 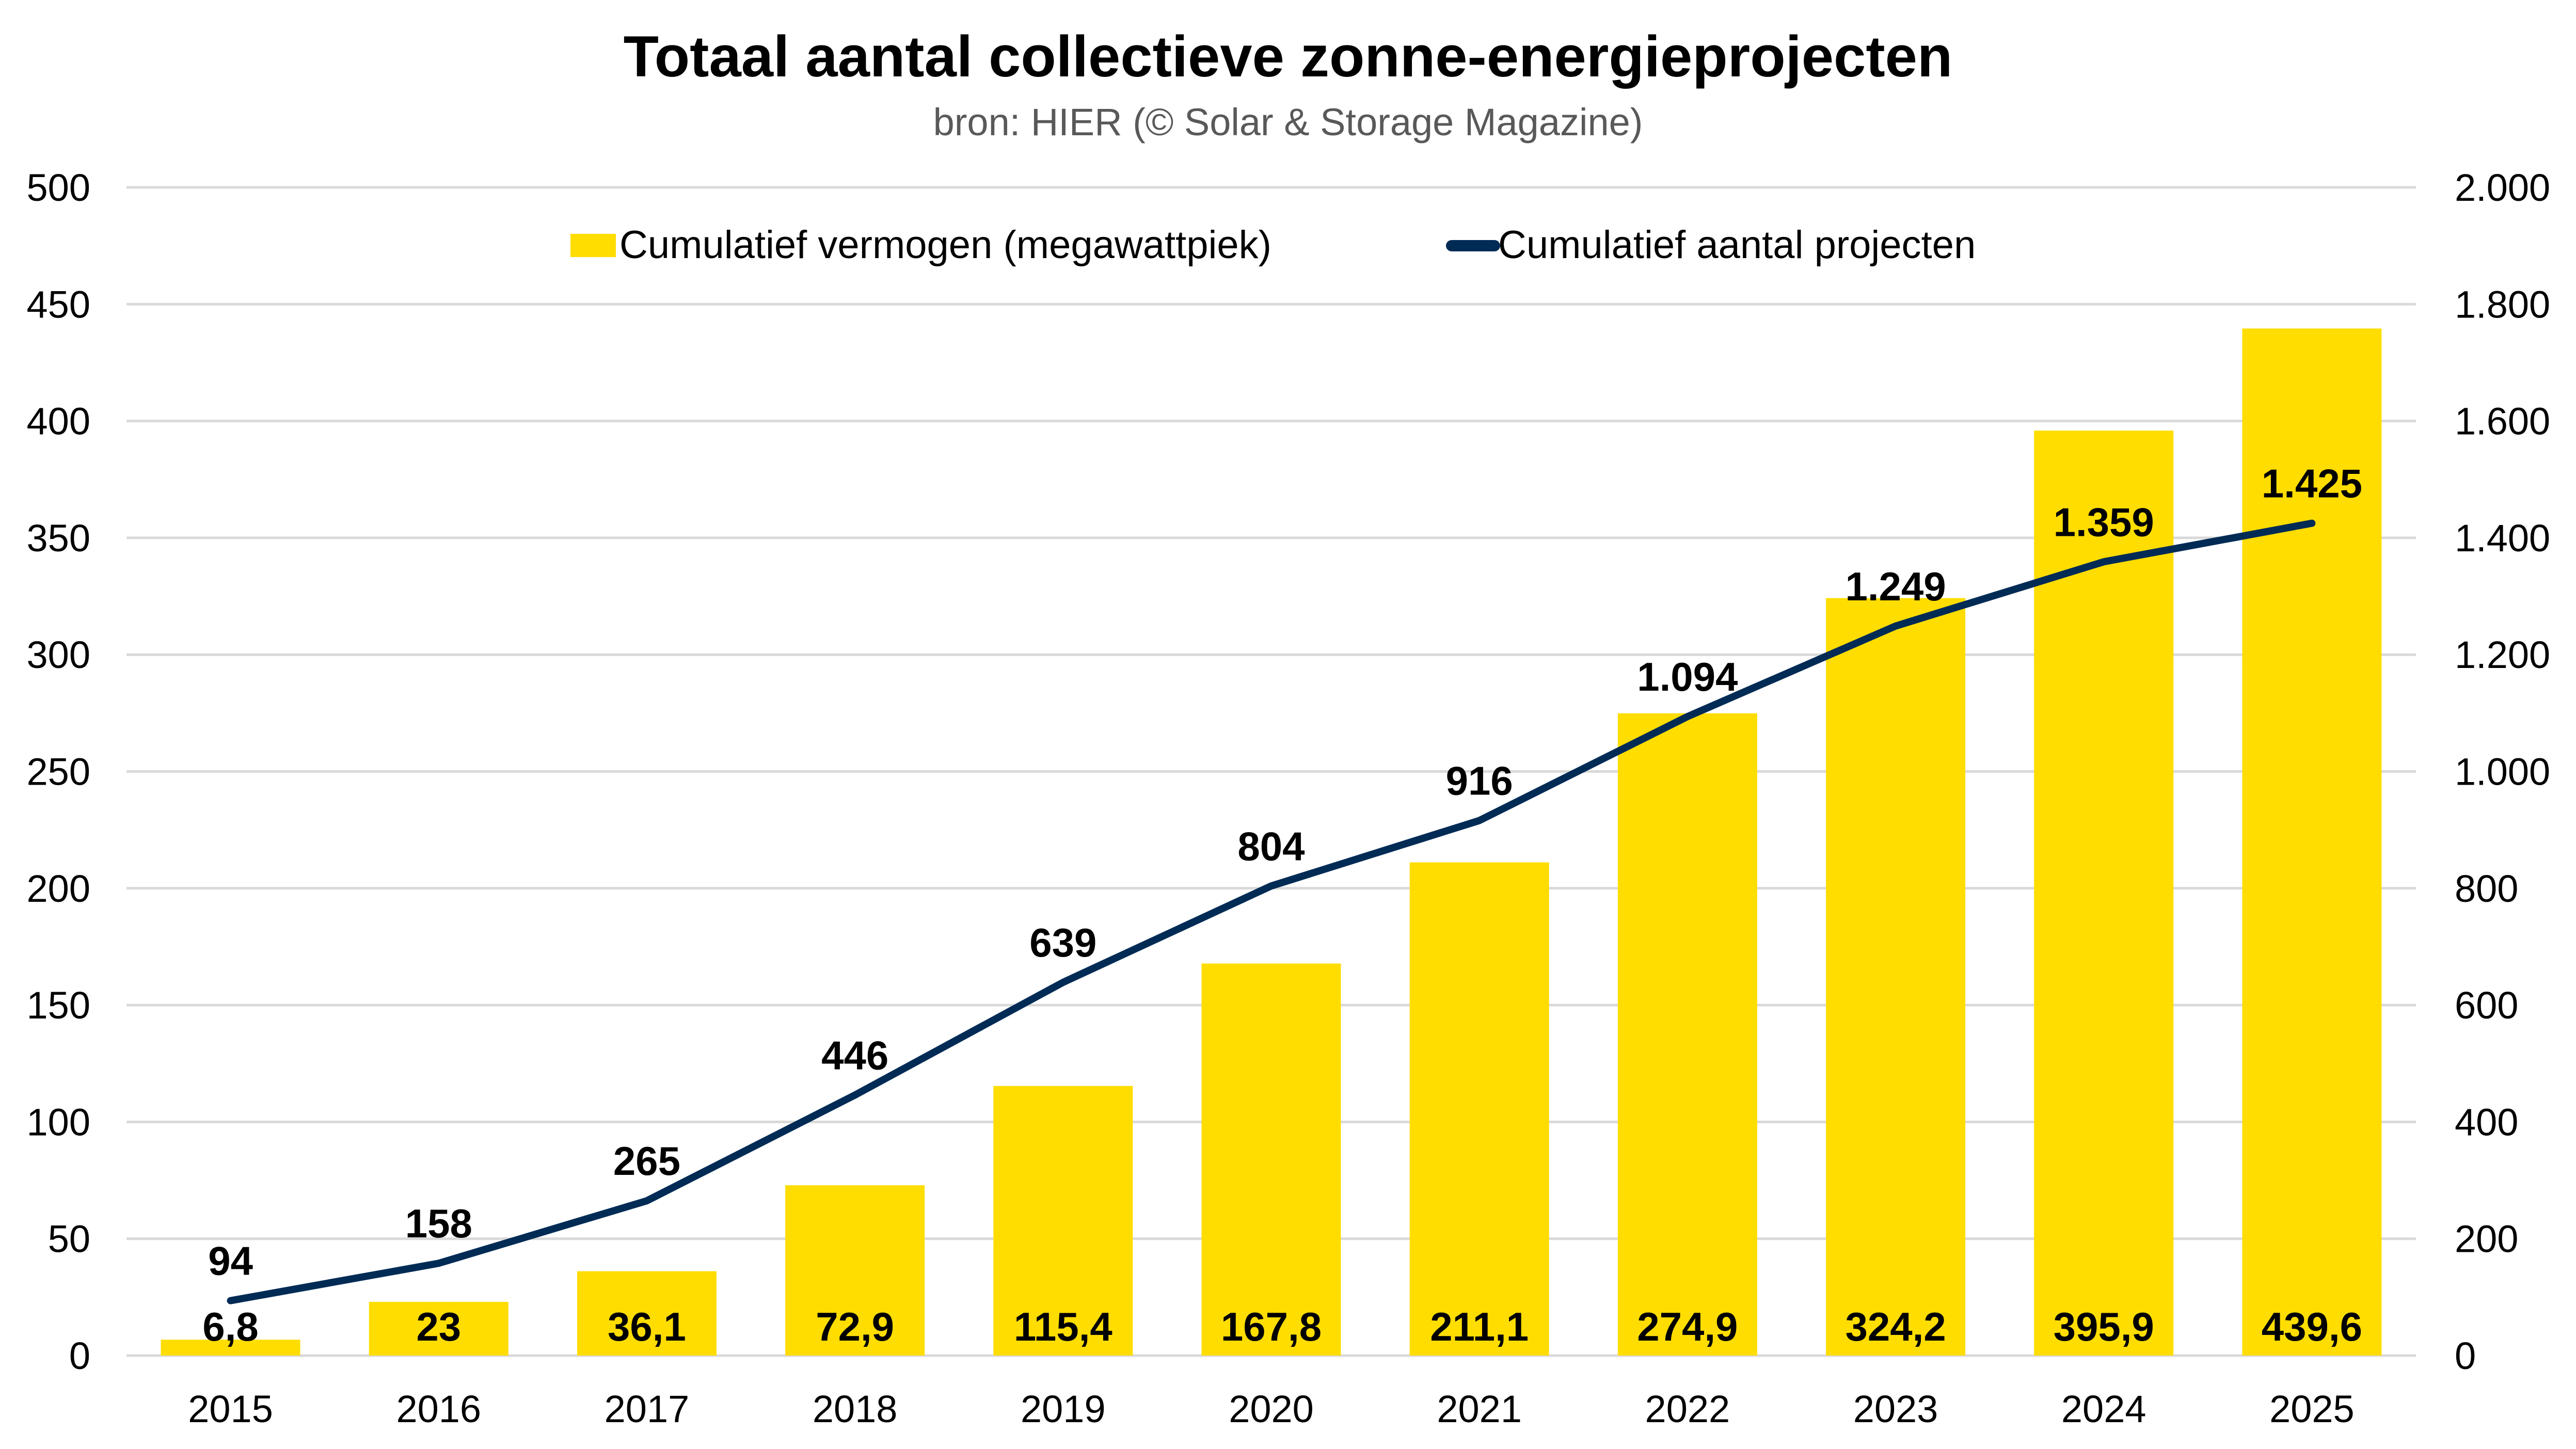 I want to click on right-tick-label: 600, so click(x=2486, y=1006).